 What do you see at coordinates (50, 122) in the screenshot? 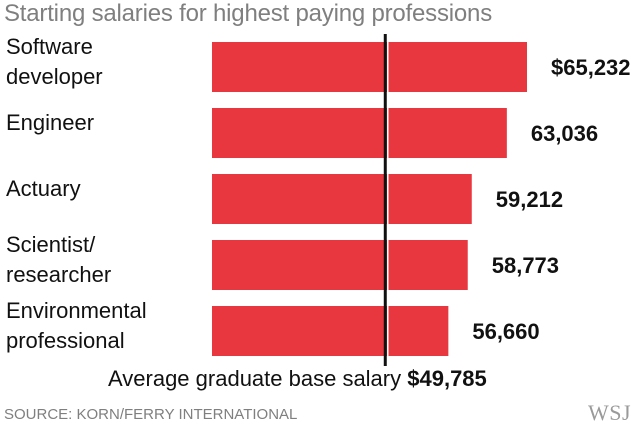
I see `category-label: Engineer` at bounding box center [50, 122].